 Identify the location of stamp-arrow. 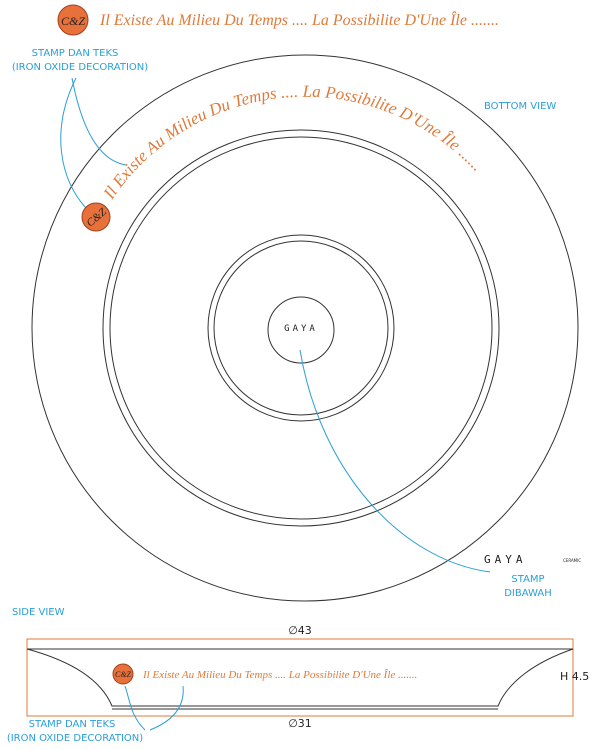
(395, 461).